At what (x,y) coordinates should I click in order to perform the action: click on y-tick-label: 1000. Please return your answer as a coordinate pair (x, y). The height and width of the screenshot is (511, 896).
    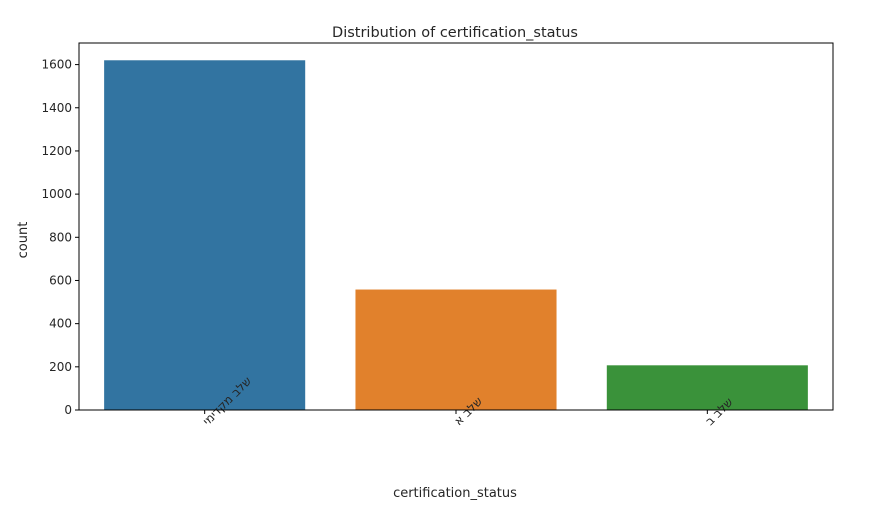
    Looking at the image, I should click on (56, 194).